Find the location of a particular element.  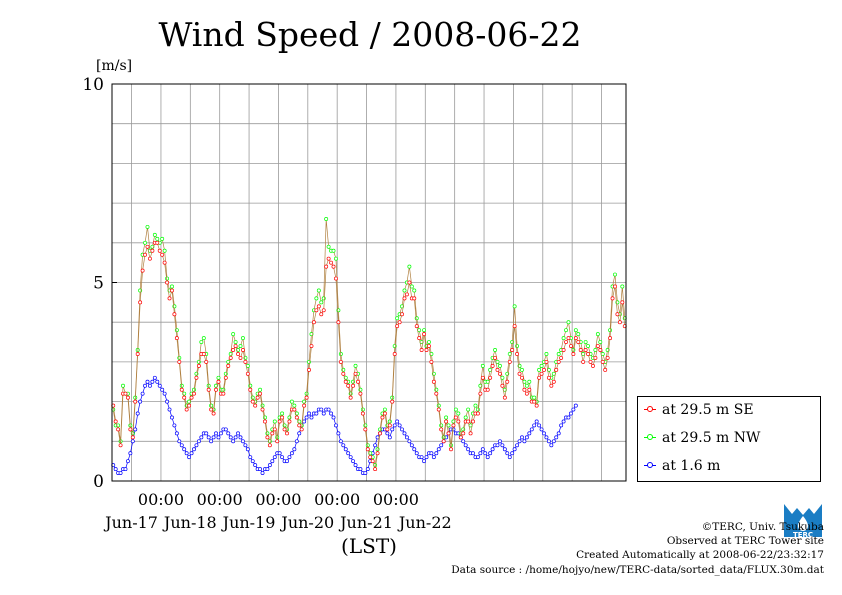

legend-item-low: at 1.6 m is located at coordinates (682, 466).